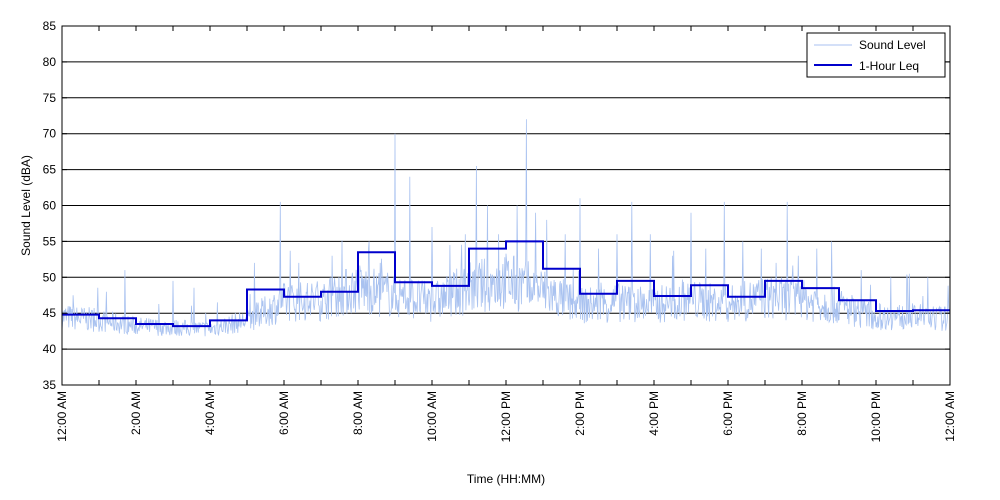 Image resolution: width=1000 pixels, height=500 pixels. What do you see at coordinates (50, 313) in the screenshot?
I see `y-tick-label: 45` at bounding box center [50, 313].